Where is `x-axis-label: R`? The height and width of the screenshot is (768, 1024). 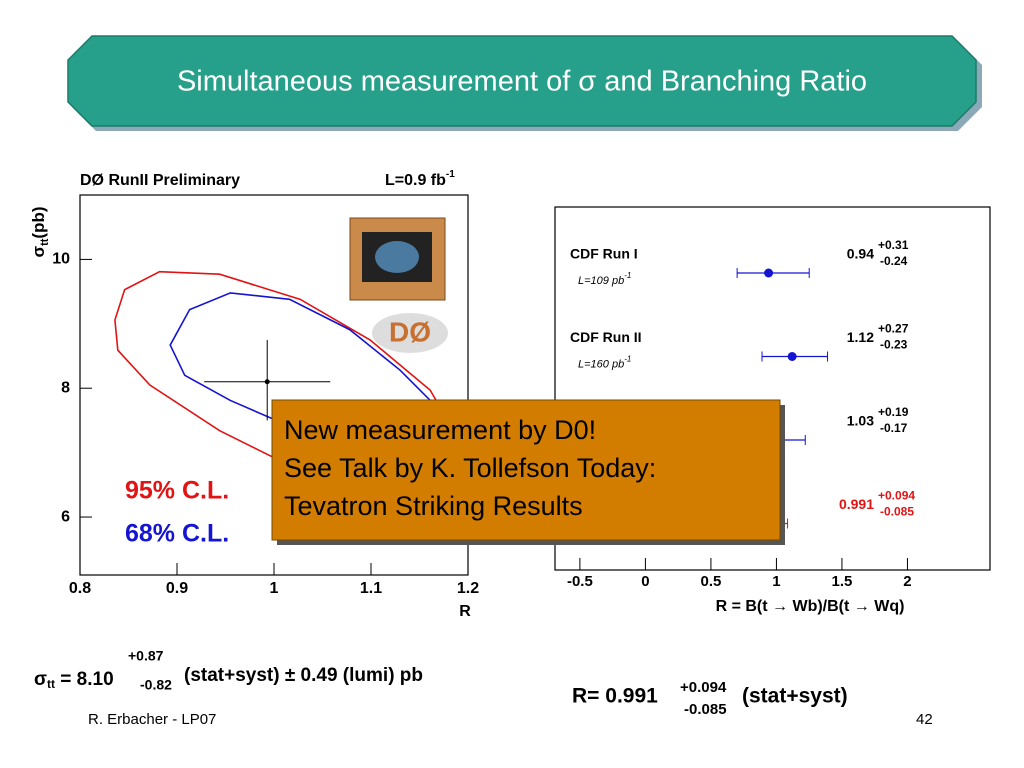
x-axis-label: R is located at coordinates (465, 611).